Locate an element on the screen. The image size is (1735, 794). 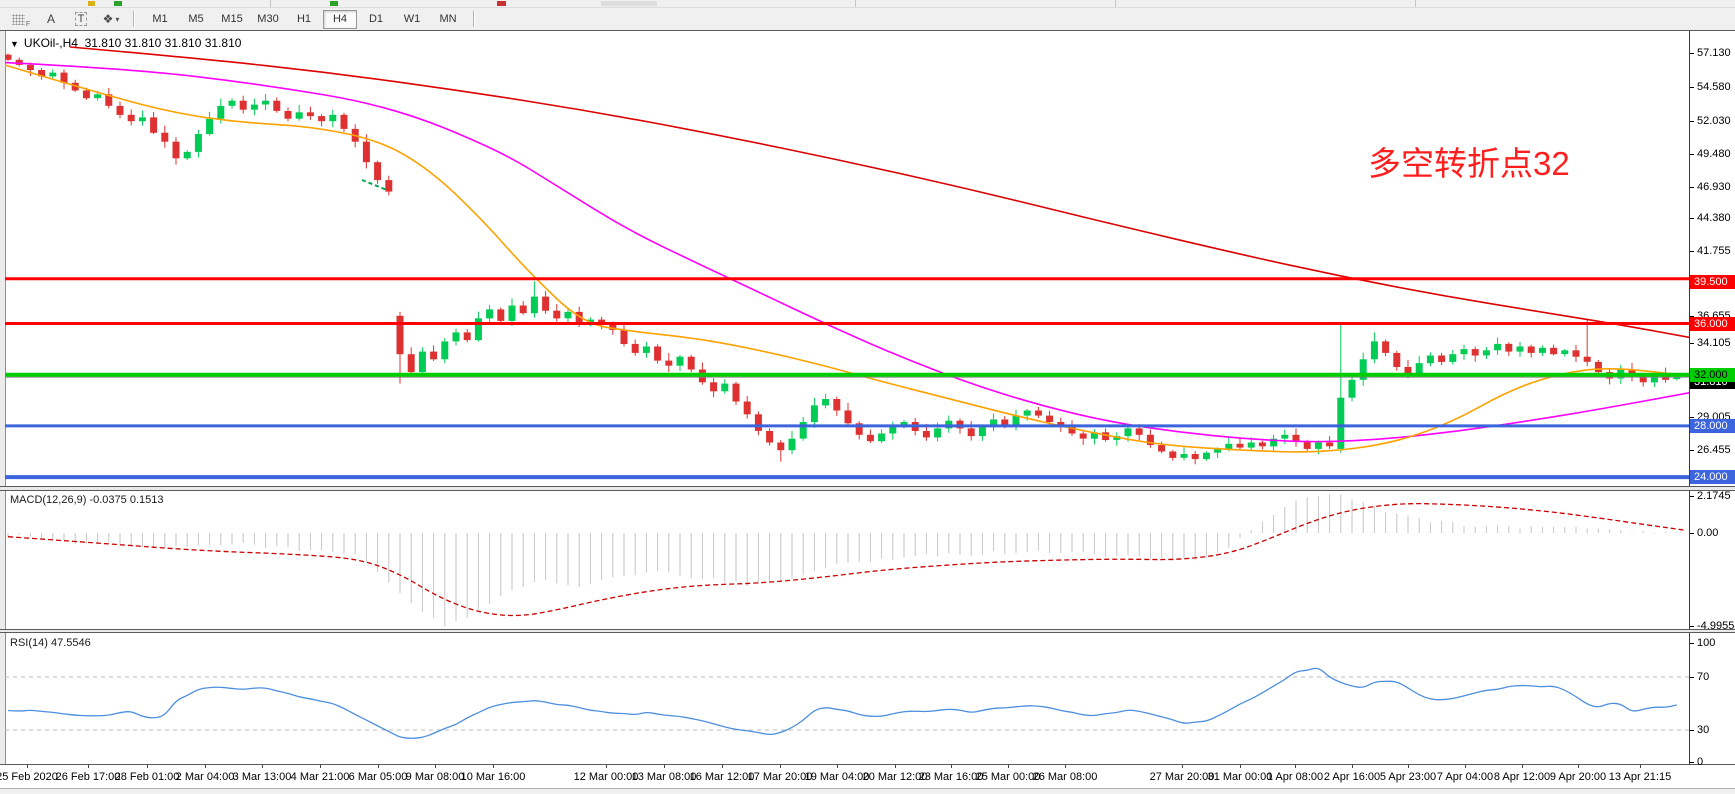
axis-tick-label: 57.130 is located at coordinates (1714, 53).